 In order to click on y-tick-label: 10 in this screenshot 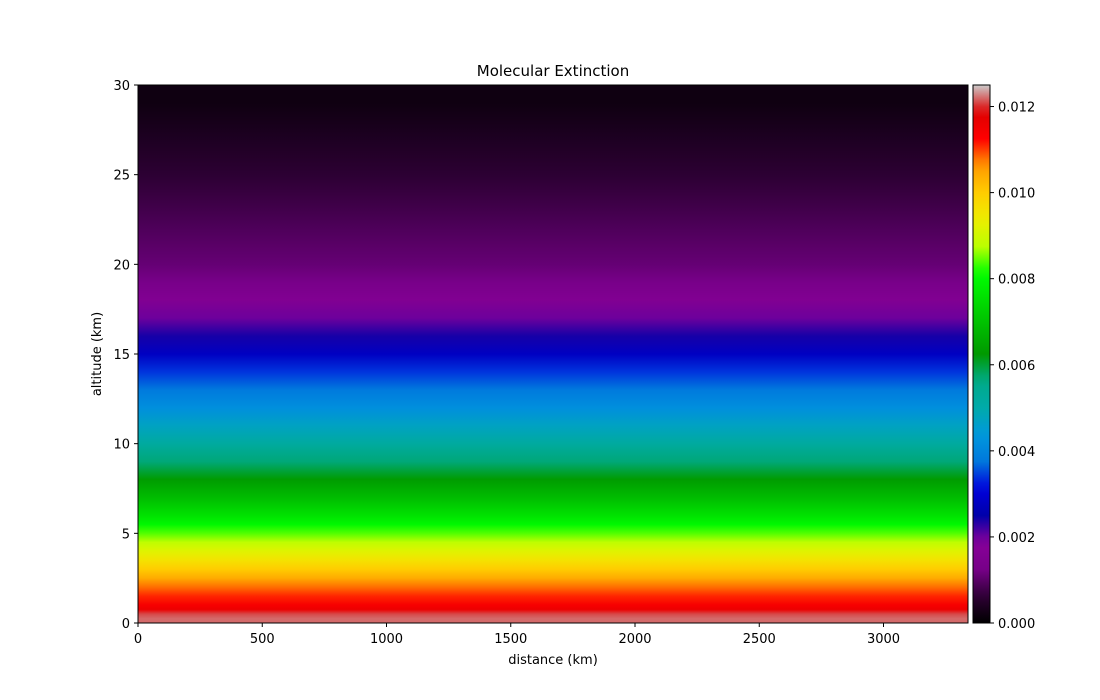, I will do `click(121, 445)`.